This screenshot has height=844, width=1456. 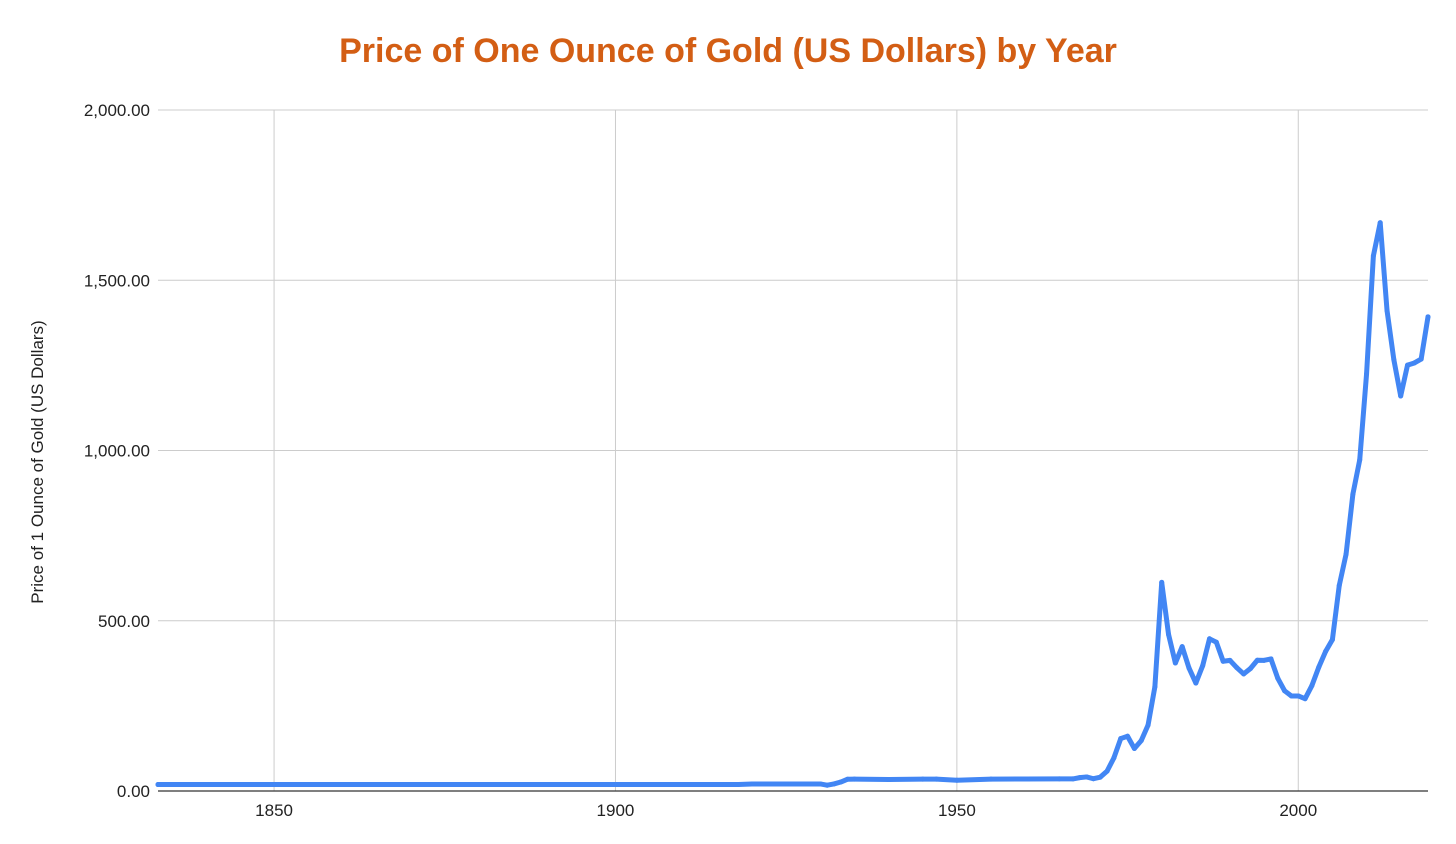 I want to click on y-tick-label: 0.00, so click(x=133, y=791).